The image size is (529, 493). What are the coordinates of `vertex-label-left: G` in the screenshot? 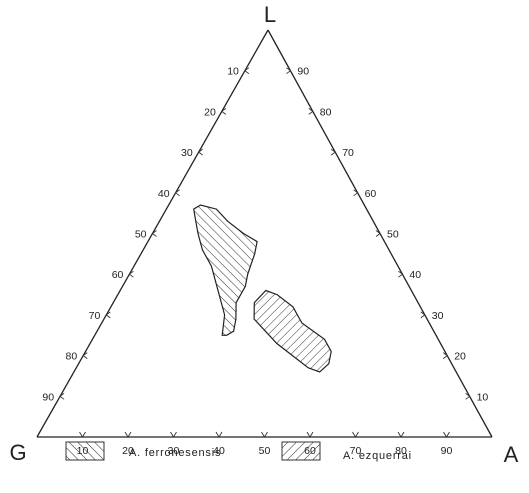 It's located at (17, 452).